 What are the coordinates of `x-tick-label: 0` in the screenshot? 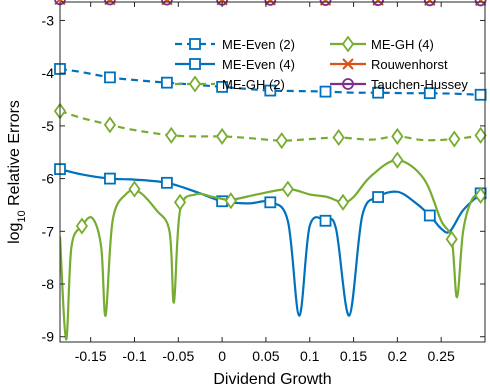 It's located at (222, 356).